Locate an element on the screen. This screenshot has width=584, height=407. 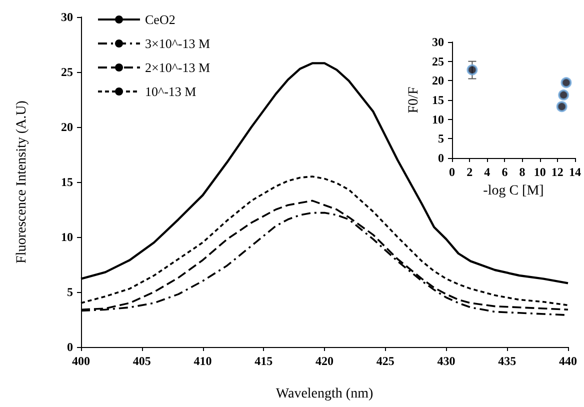
x-tick-label: 405 is located at coordinates (141, 361).